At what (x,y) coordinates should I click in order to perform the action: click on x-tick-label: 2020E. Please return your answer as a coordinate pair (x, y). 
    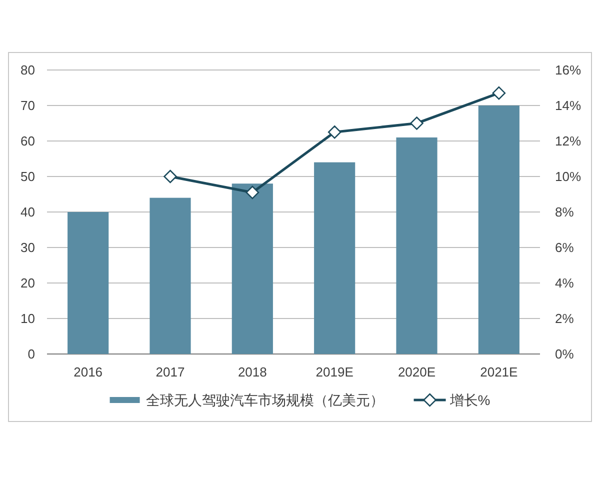
    Looking at the image, I should click on (417, 372).